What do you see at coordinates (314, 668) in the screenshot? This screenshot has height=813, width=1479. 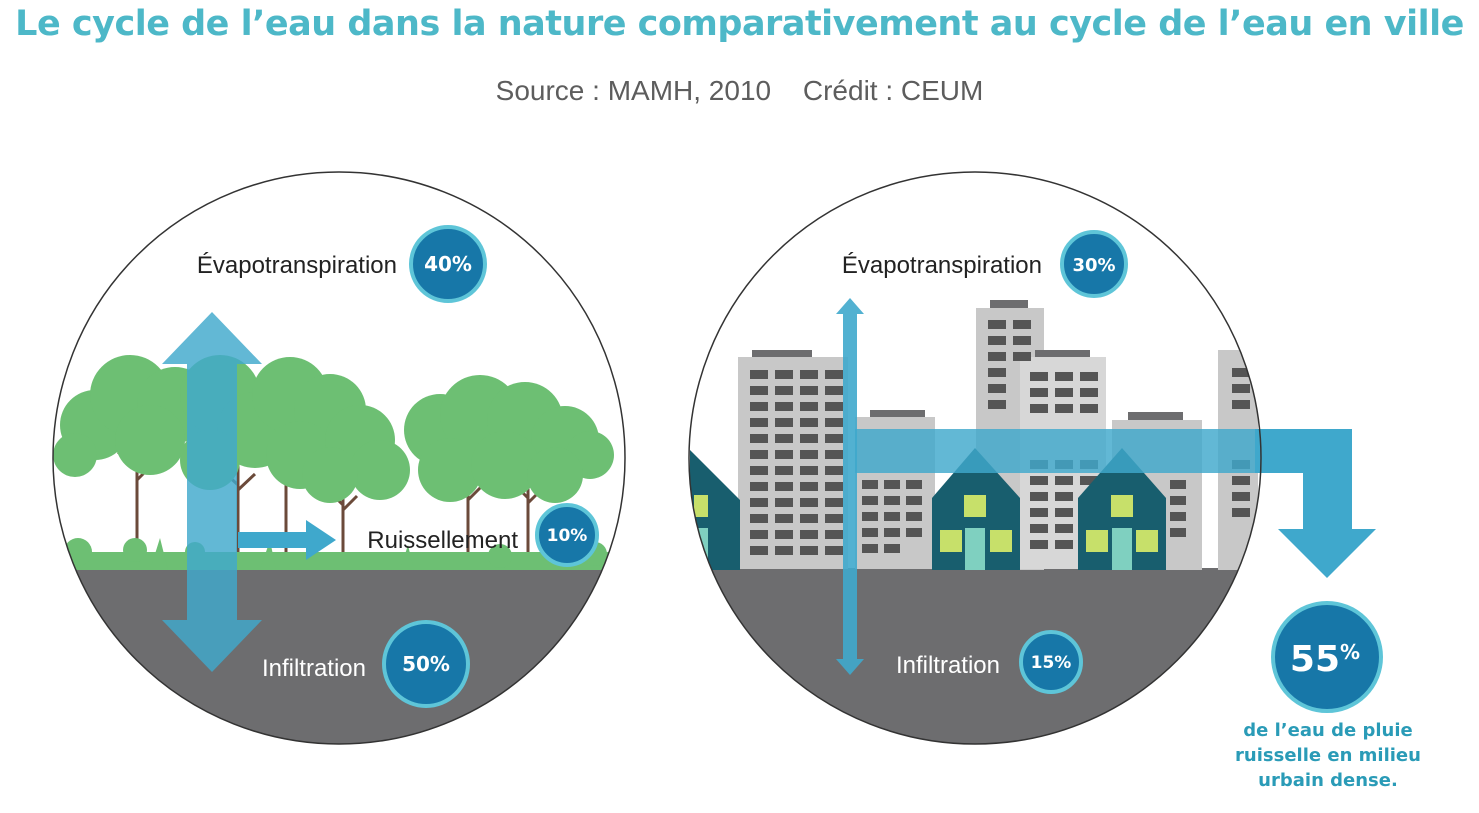 I see `nature-infiltration-label: Infiltration` at bounding box center [314, 668].